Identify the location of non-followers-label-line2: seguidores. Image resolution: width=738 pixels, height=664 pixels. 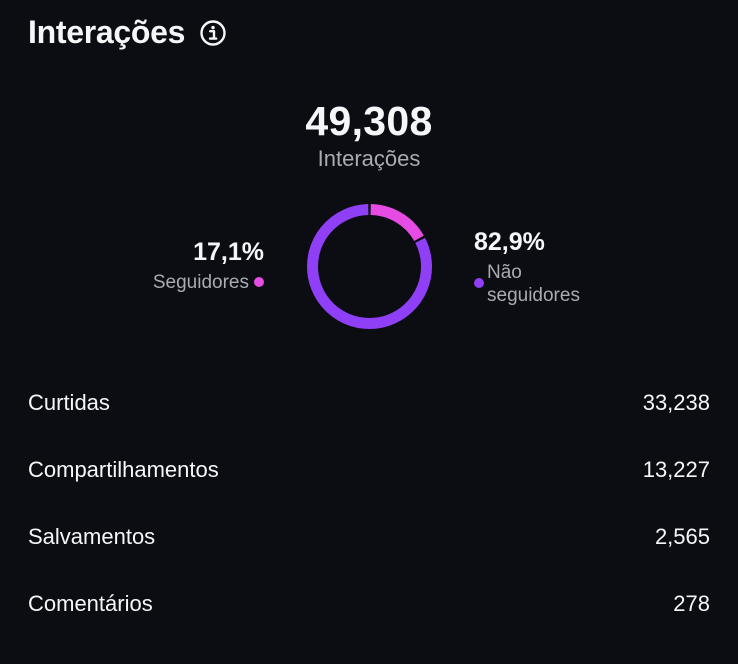
(533, 295).